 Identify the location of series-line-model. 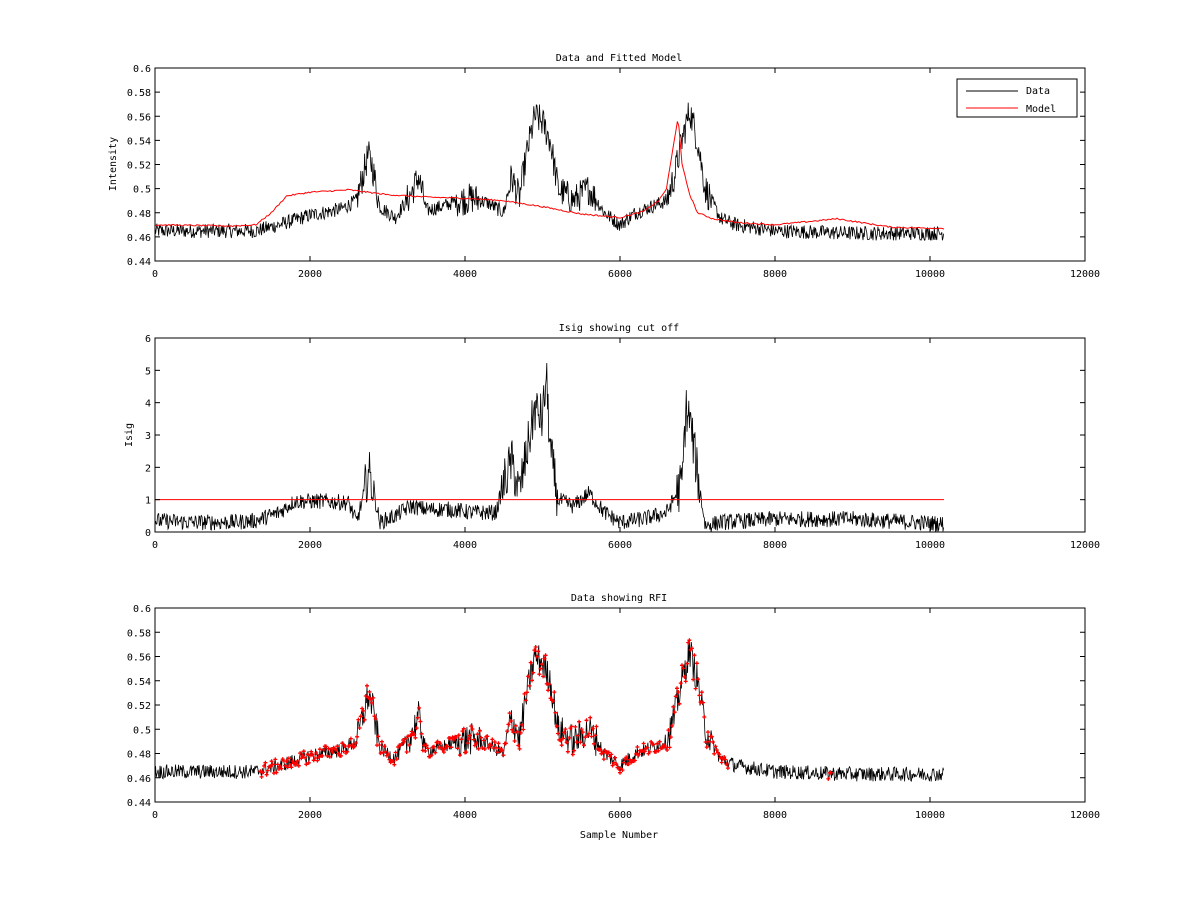
(549, 175).